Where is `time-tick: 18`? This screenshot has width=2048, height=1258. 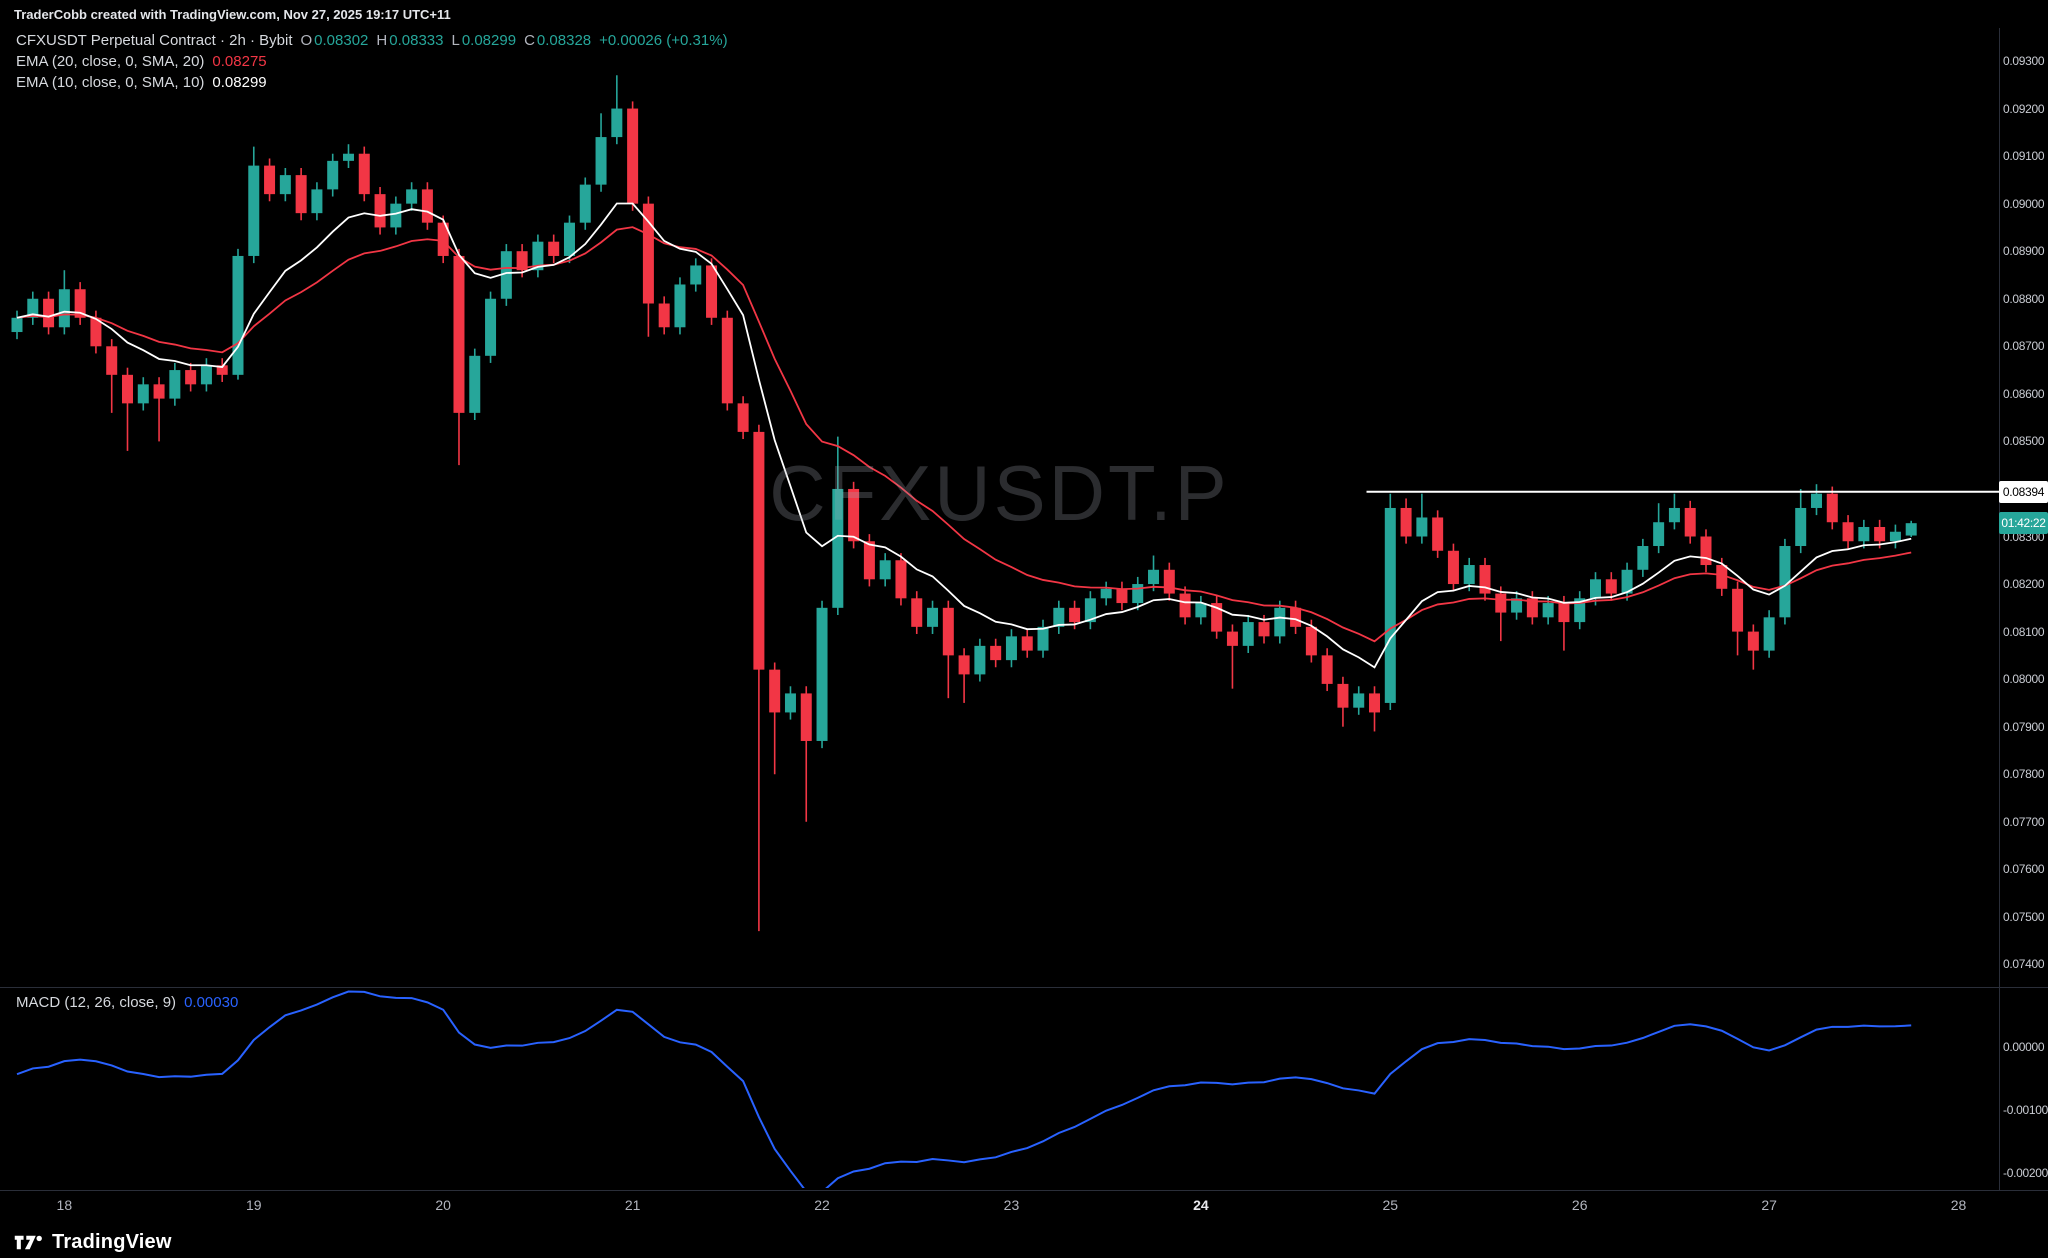
time-tick: 18 is located at coordinates (64, 1205).